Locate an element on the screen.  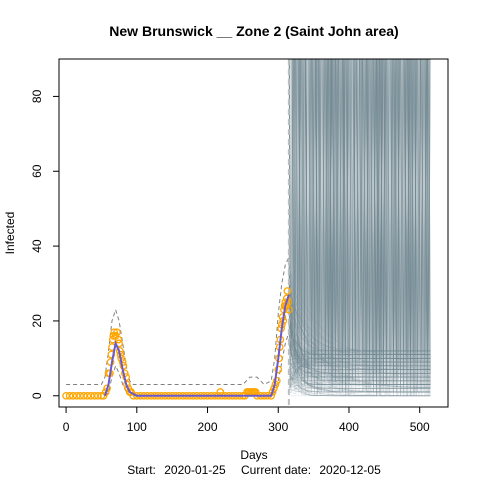
x-axis-label: Days is located at coordinates (253, 455).